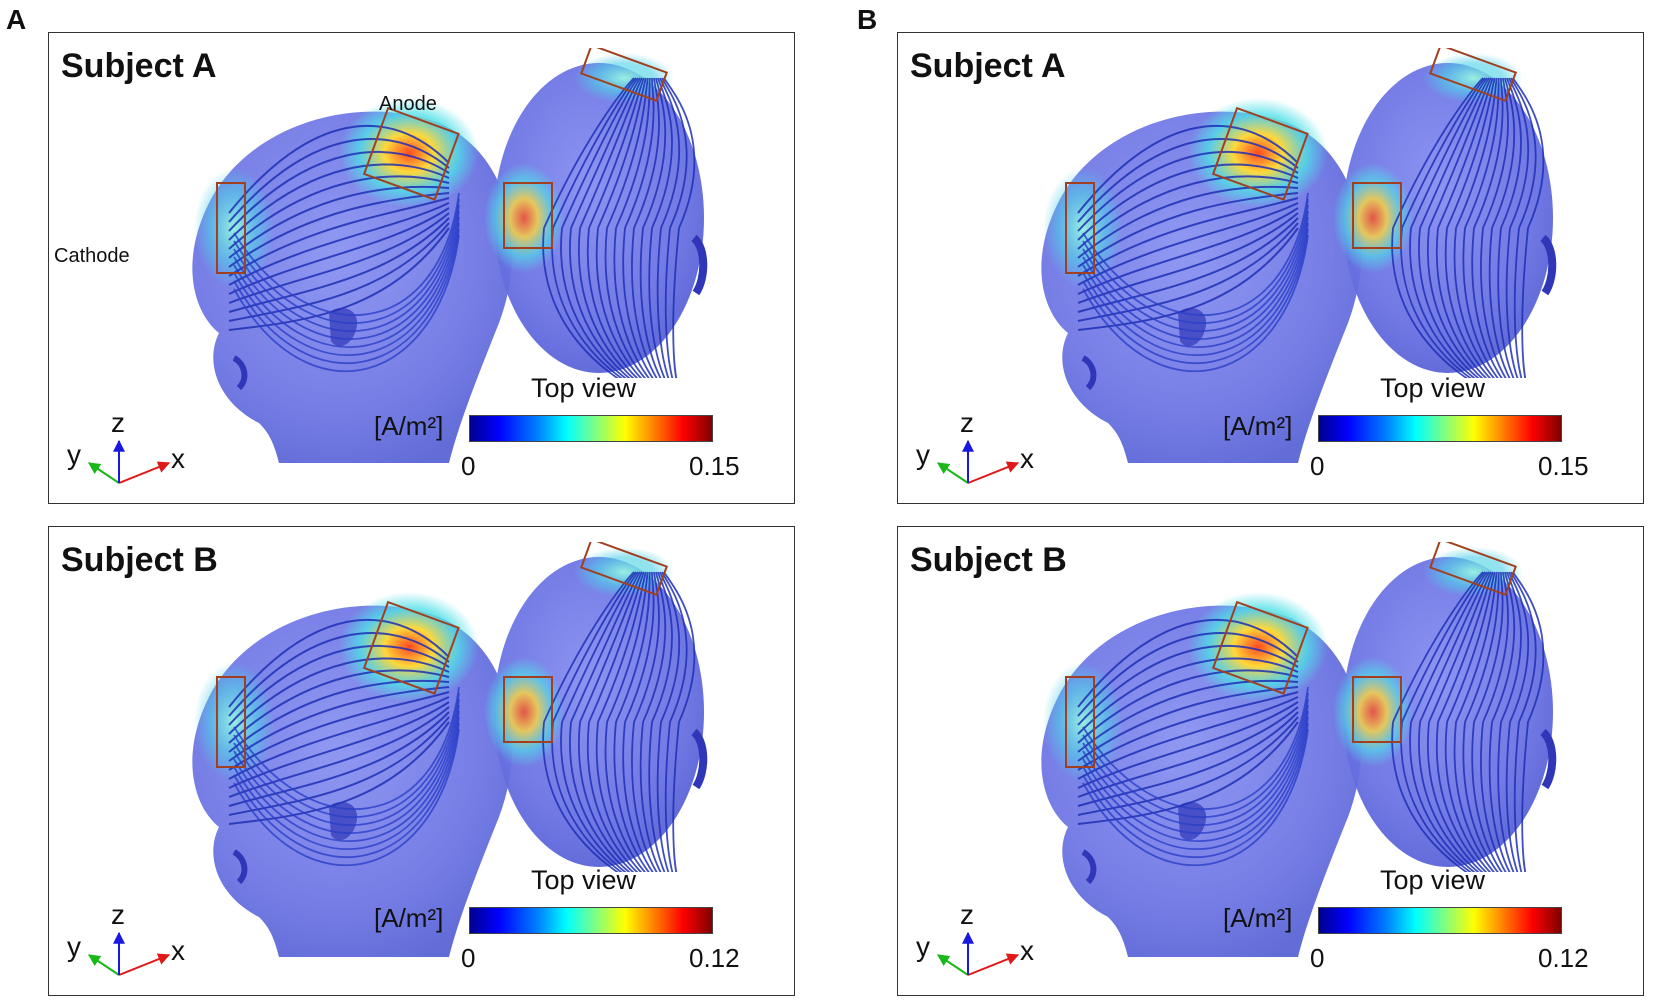 The image size is (1654, 1004). Describe the element at coordinates (967, 422) in the screenshot. I see `axis-z-label: z` at that location.